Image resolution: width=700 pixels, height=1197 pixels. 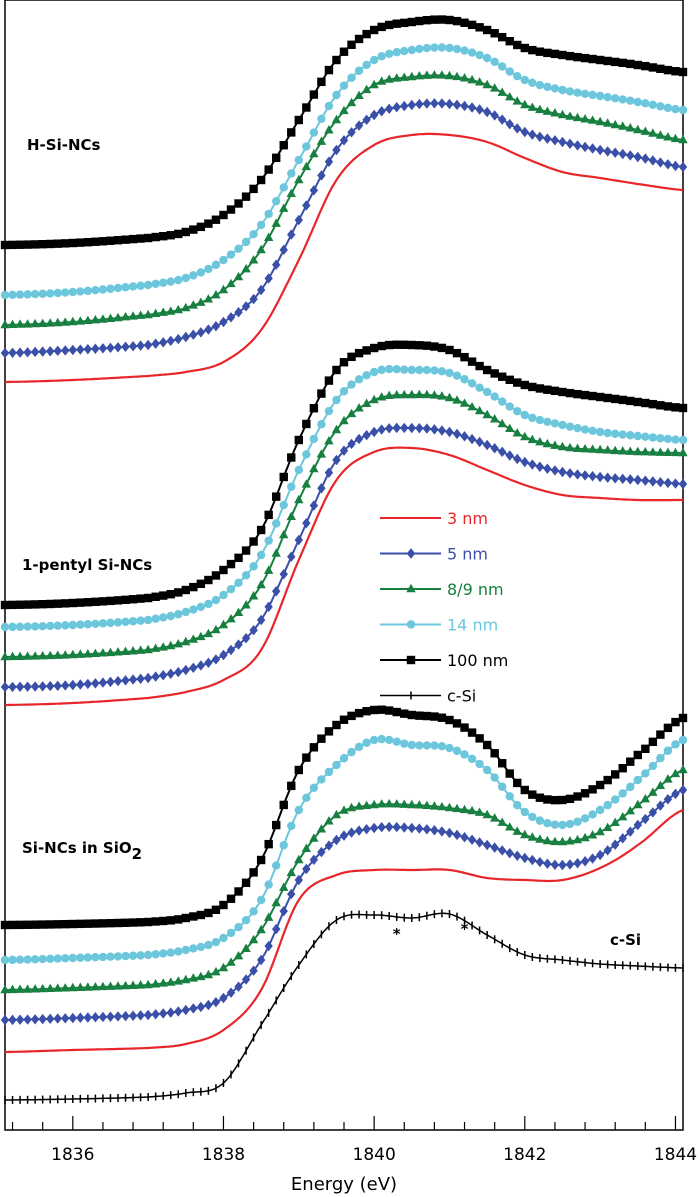 I want to click on x-axis-ticks, so click(x=344, y=1123).